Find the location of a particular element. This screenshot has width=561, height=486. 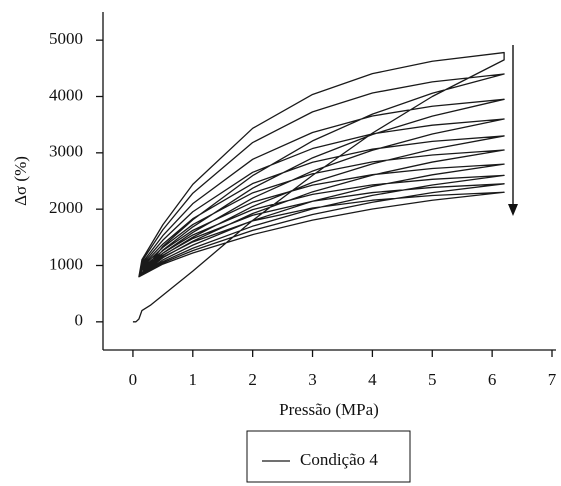

x-axis-label: Pressão (MPa) is located at coordinates (329, 409).